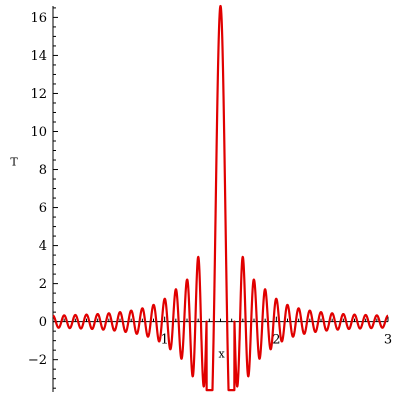 The image size is (400, 400). What do you see at coordinates (388, 340) in the screenshot?
I see `x-tick-label: 3` at bounding box center [388, 340].